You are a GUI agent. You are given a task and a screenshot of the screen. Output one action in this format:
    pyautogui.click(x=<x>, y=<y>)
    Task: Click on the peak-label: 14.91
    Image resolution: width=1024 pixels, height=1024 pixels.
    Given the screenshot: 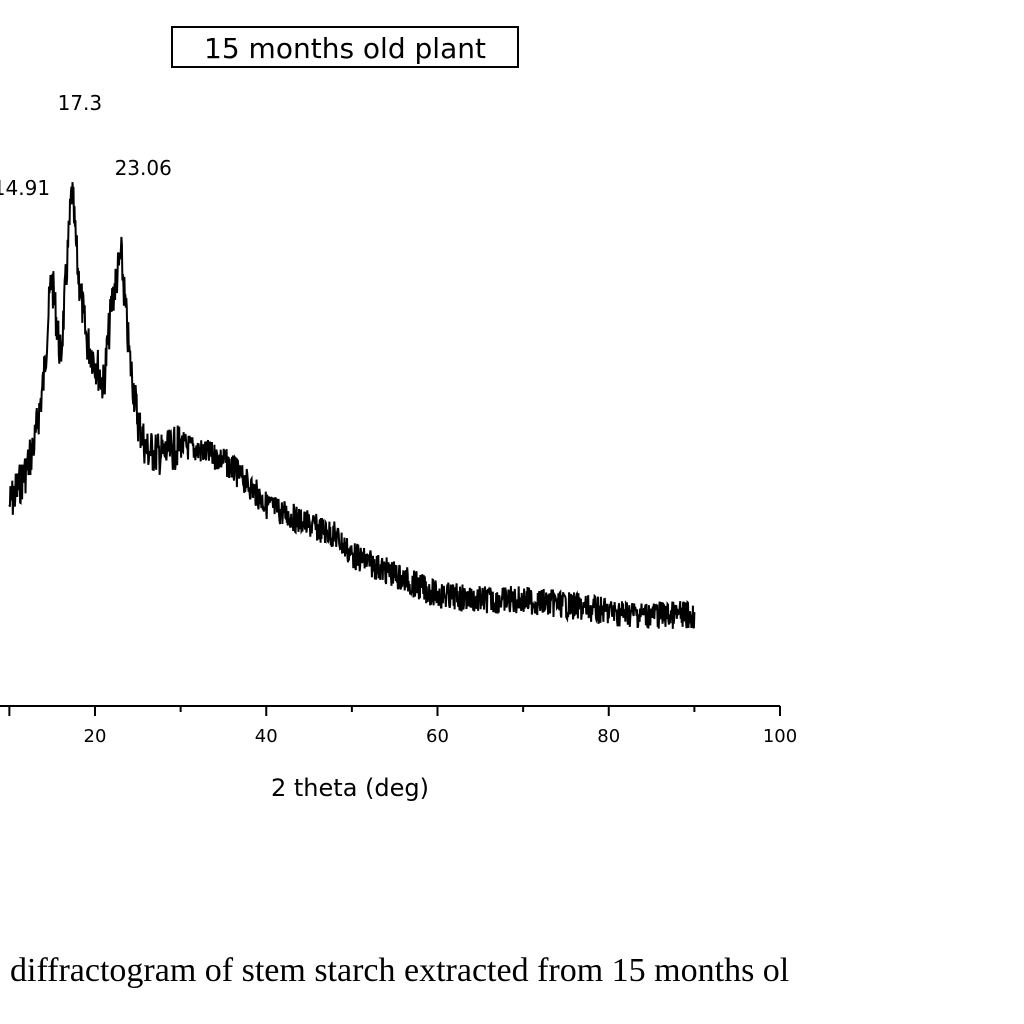 What is the action you would take?
    pyautogui.click(x=25, y=188)
    